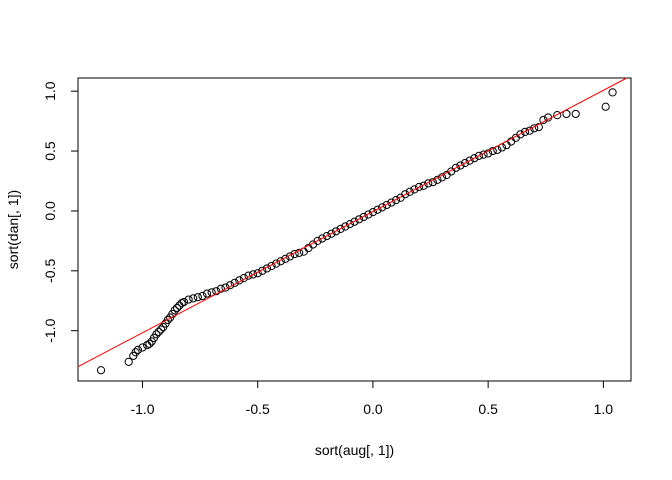 This screenshot has width=672, height=480. What do you see at coordinates (373, 409) in the screenshot?
I see `x-tick-label: 0.0` at bounding box center [373, 409].